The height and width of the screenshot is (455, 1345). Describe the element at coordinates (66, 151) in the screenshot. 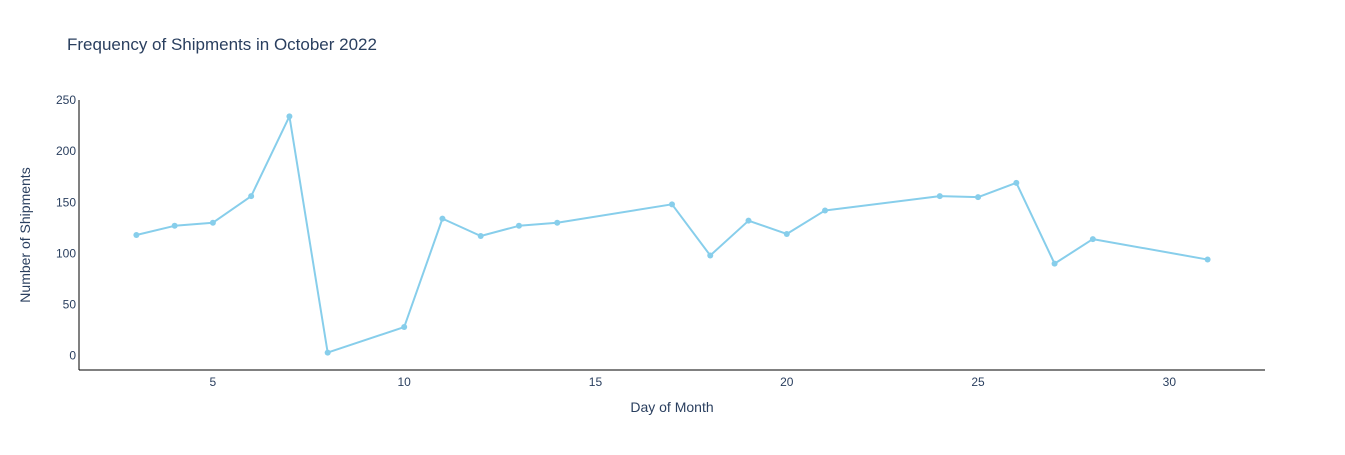

I see `y-tick-label: 200` at that location.